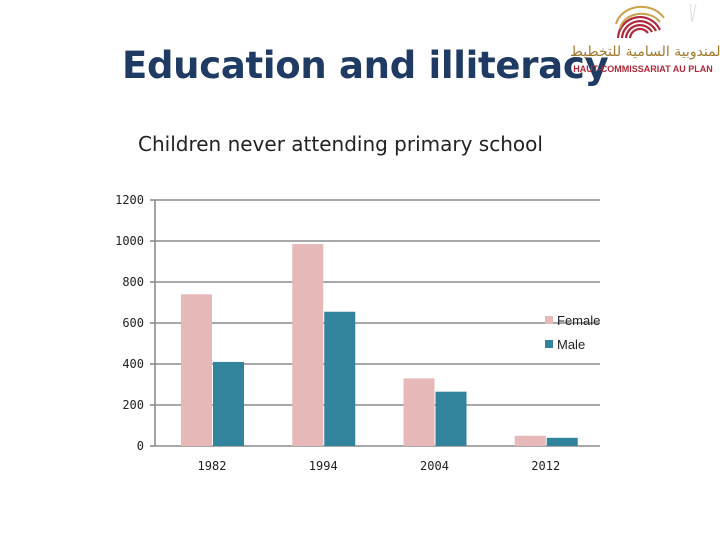  What do you see at coordinates (129, 200) in the screenshot?
I see `y-tick-label: 1200` at bounding box center [129, 200].